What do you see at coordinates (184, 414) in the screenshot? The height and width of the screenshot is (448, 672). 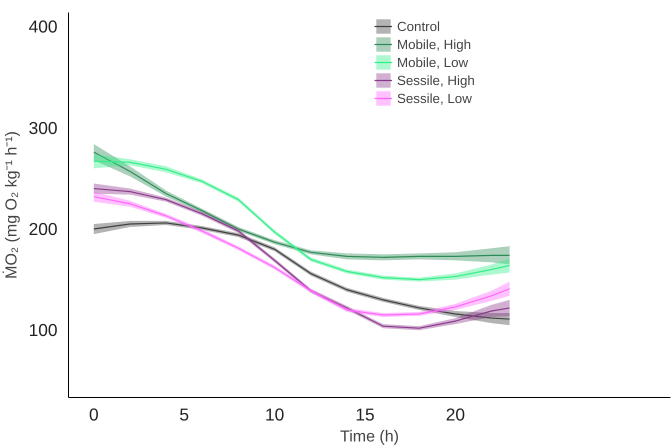 I see `x-tick-label: 5` at bounding box center [184, 414].